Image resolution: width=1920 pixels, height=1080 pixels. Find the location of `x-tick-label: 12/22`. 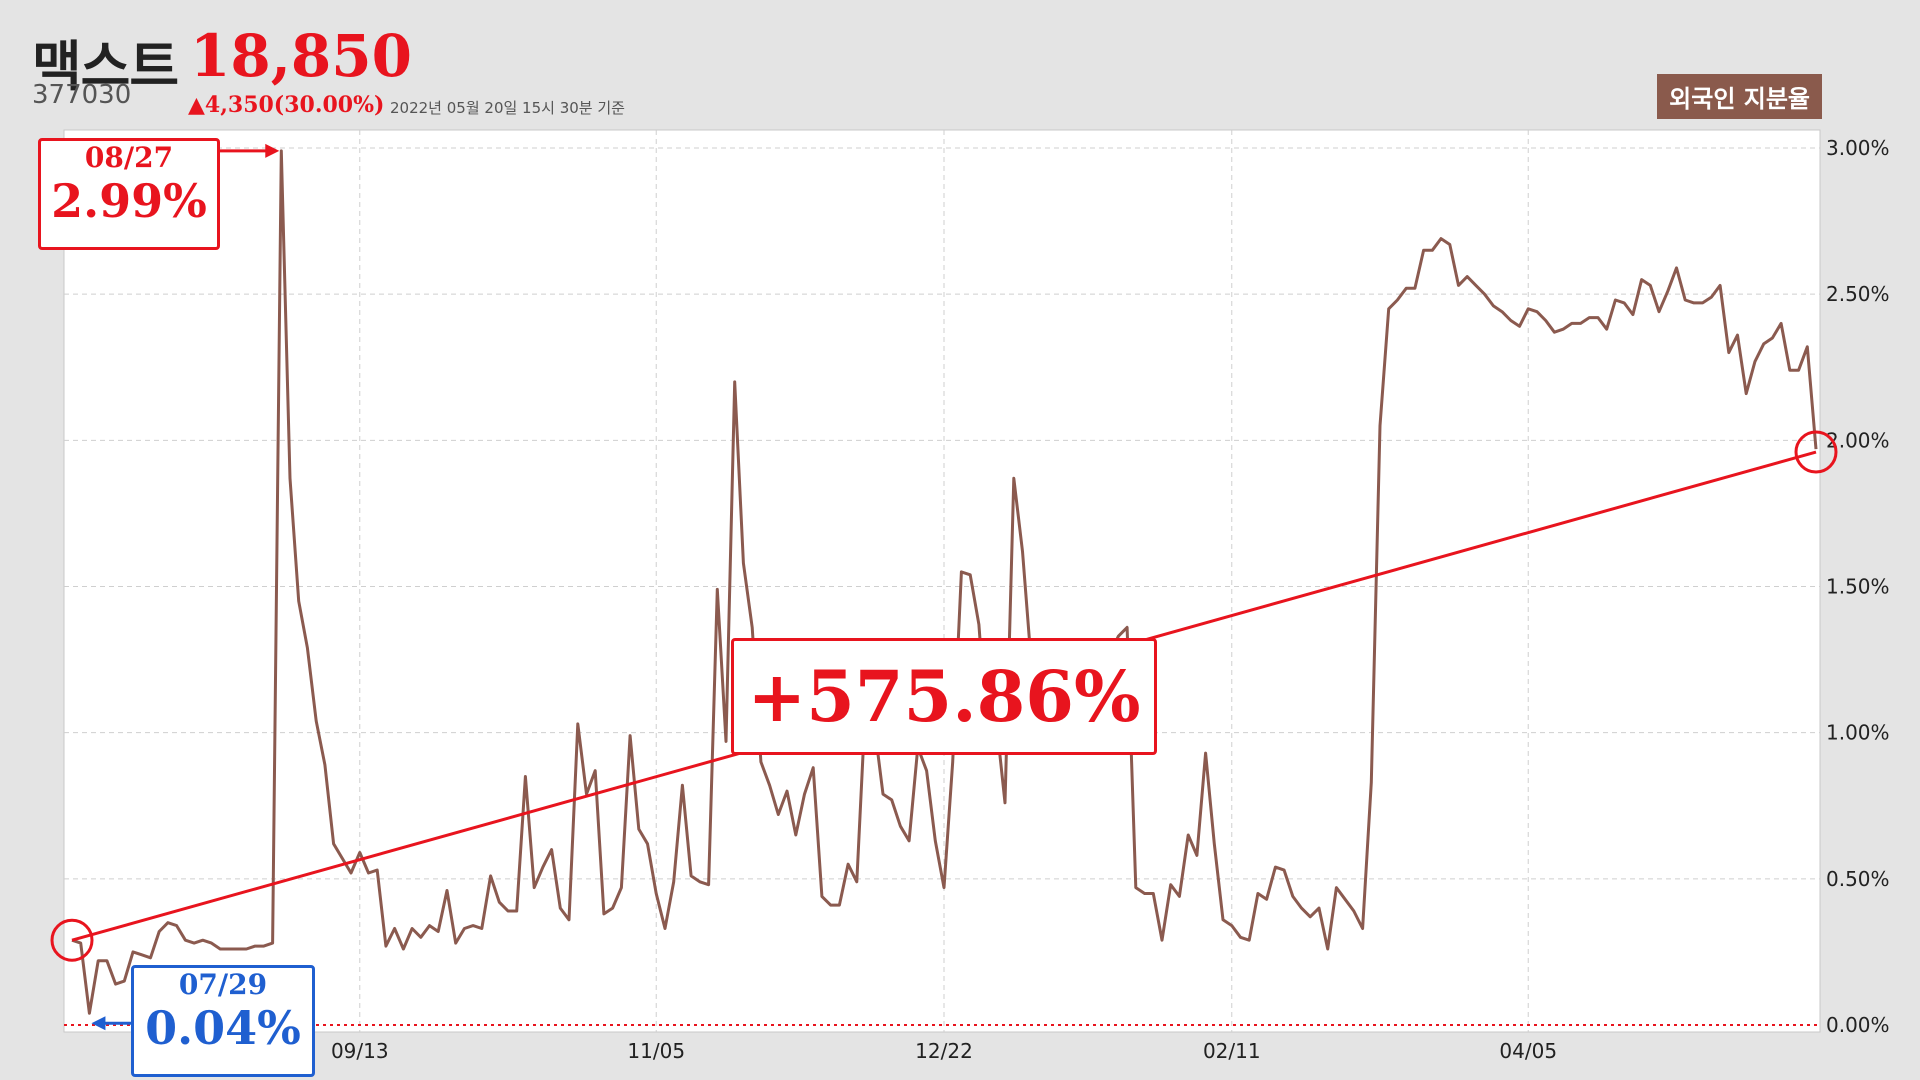

x-tick-label: 12/22 is located at coordinates (944, 1051).